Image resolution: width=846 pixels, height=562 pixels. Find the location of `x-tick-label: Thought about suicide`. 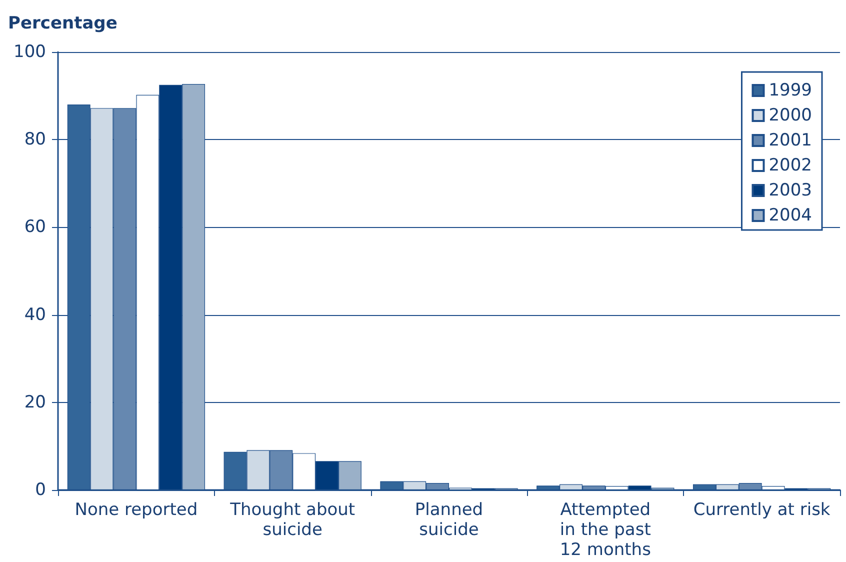

x-tick-label: Thought about suicide is located at coordinates (292, 520).